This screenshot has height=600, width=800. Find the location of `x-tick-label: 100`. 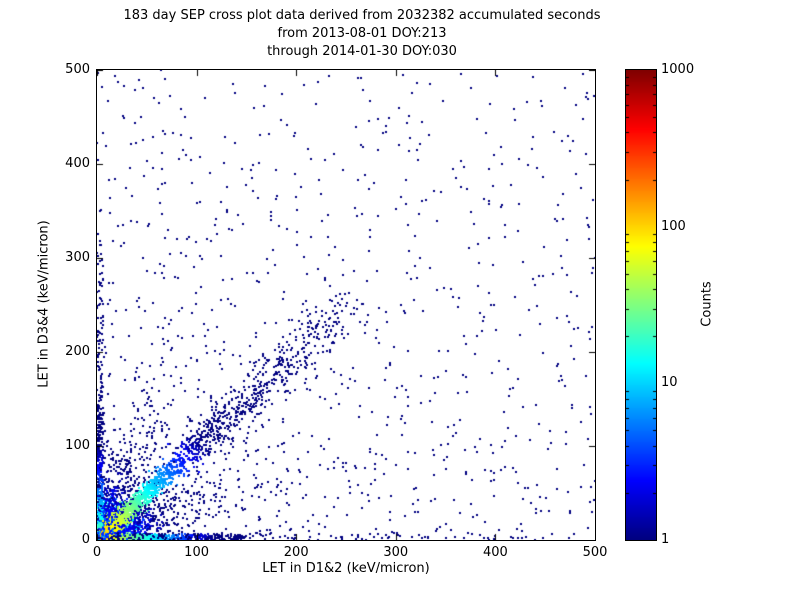

x-tick-label: 100 is located at coordinates (197, 552).